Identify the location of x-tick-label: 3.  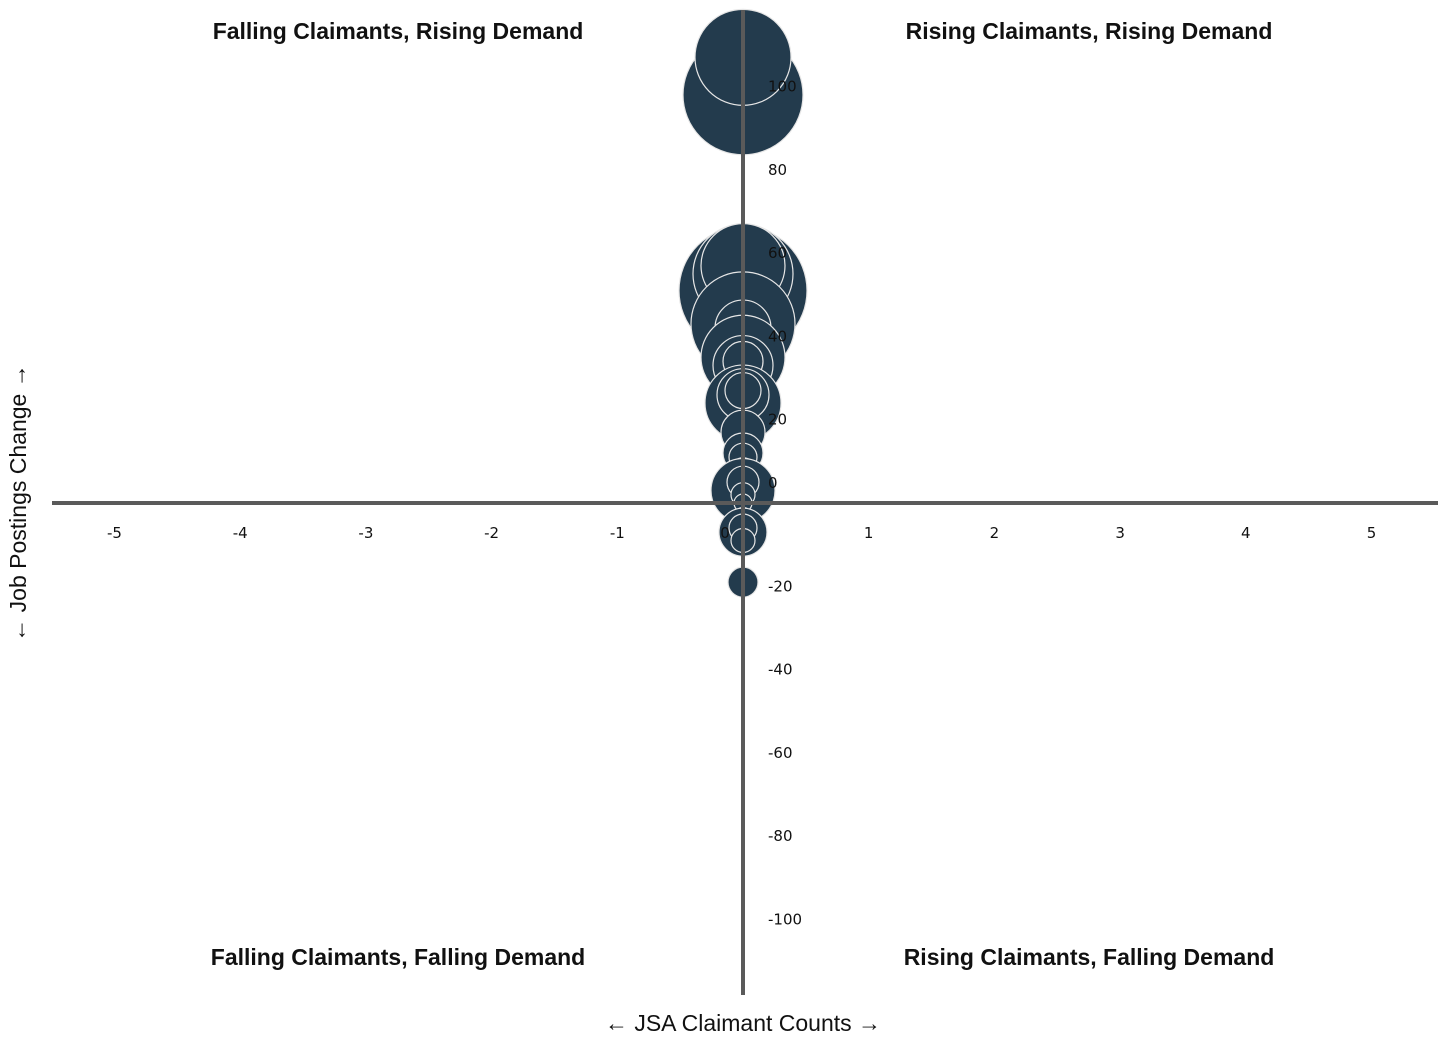
(1120, 533).